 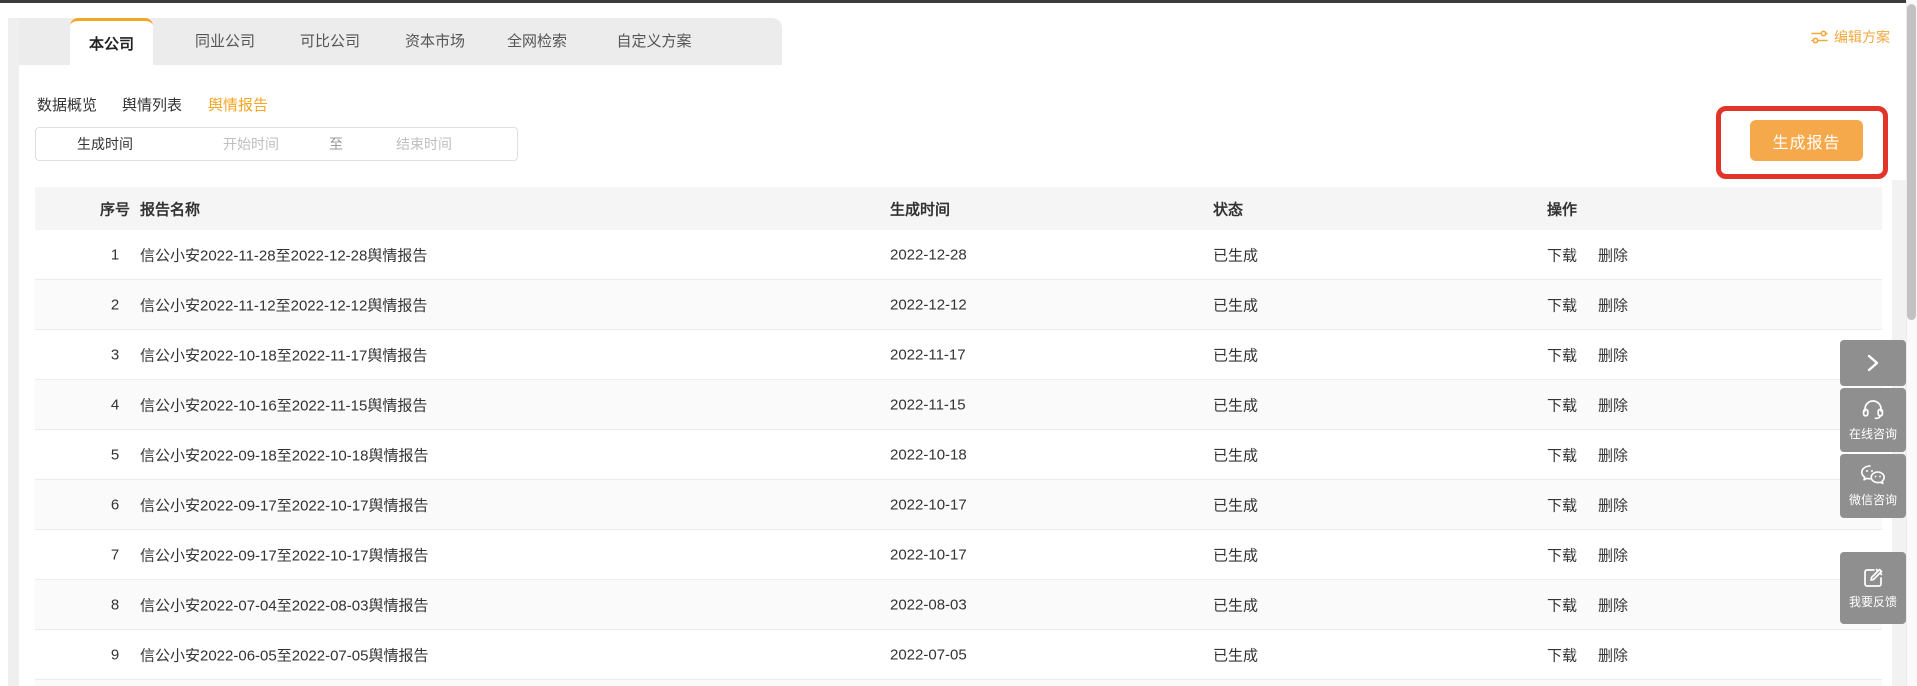 I want to click on tab-ziben-shichang: 资本市场, so click(x=434, y=41).